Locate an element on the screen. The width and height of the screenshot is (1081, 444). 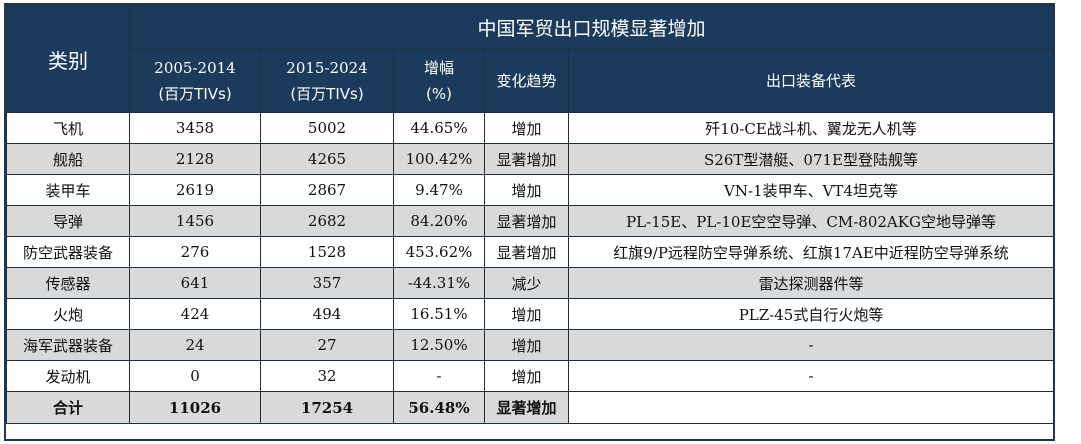
period2-cell: 27 is located at coordinates (327, 345).